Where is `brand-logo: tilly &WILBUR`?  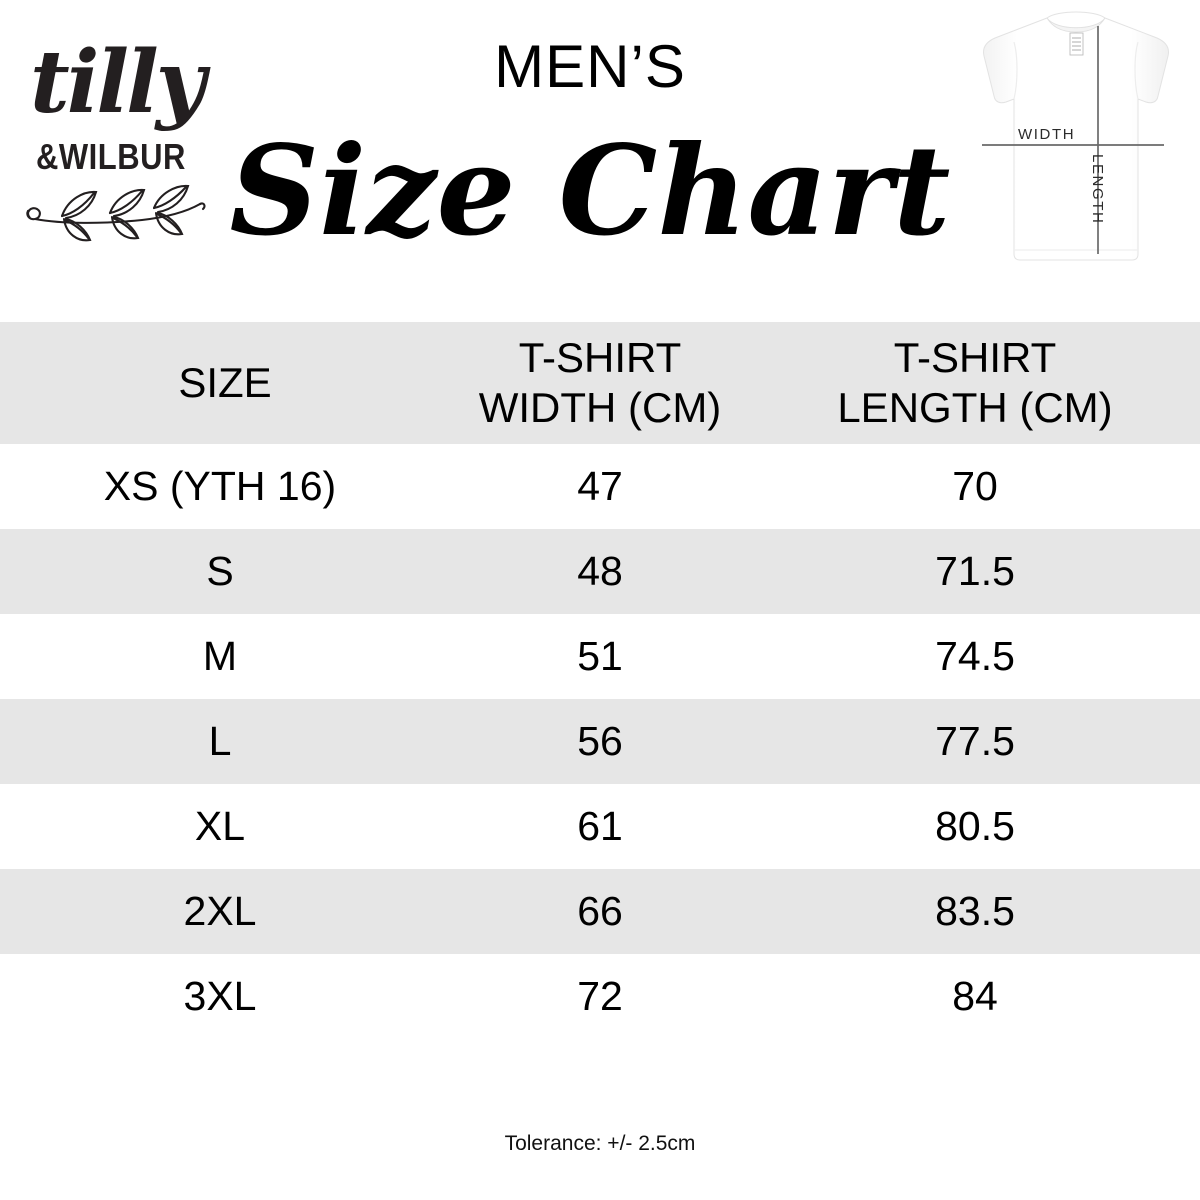 brand-logo: tilly &WILBUR is located at coordinates (122, 142).